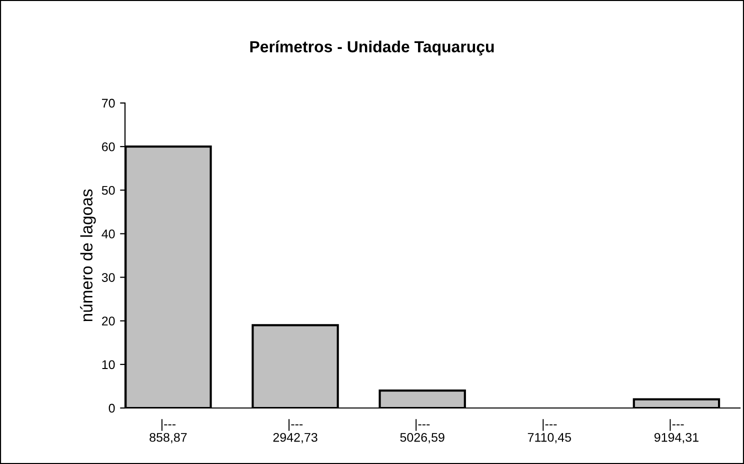 Image resolution: width=744 pixels, height=464 pixels. I want to click on y-tick-label: 40, so click(108, 234).